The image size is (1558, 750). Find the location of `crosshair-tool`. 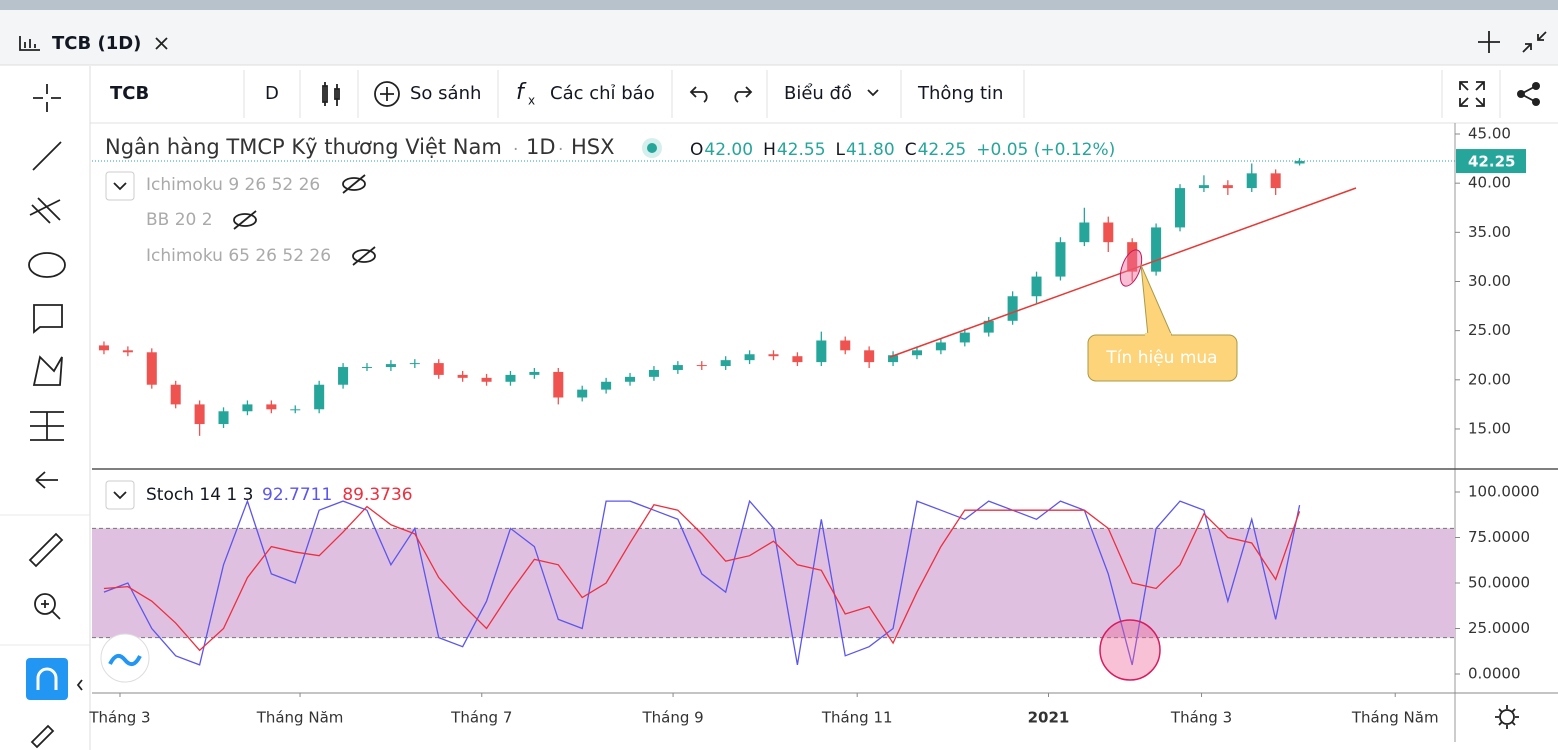

crosshair-tool is located at coordinates (47, 98).